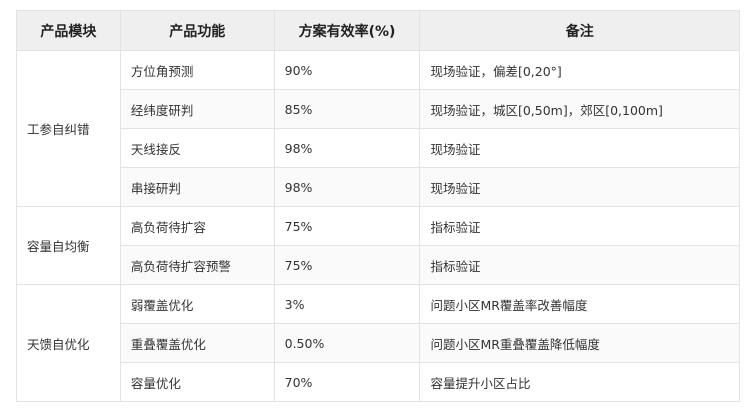 Image resolution: width=749 pixels, height=412 pixels. I want to click on table-row: 串接研判 98% 现场验证, so click(378, 187).